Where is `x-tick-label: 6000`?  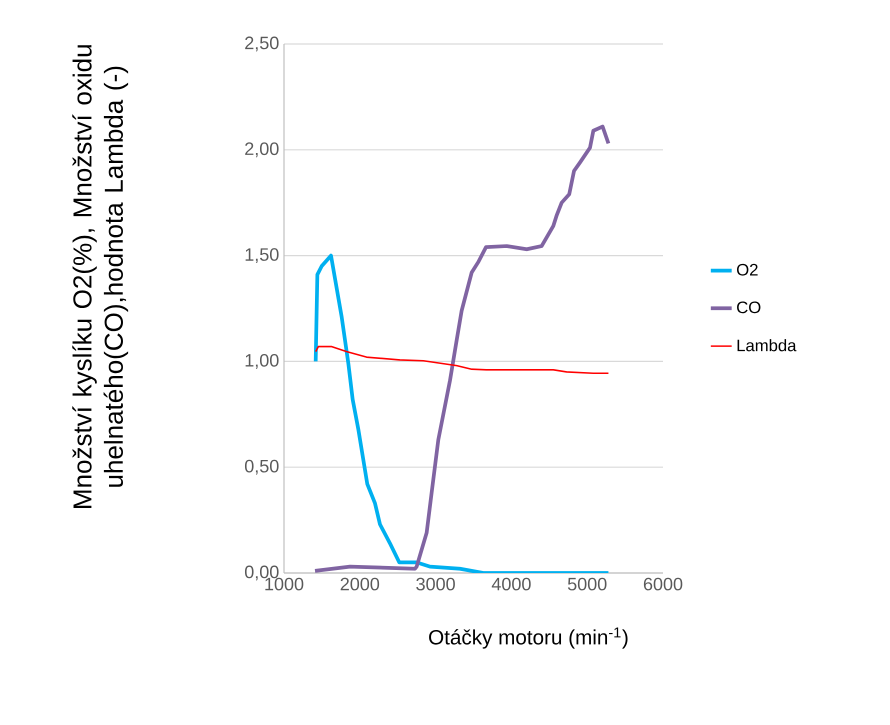
x-tick-label: 6000 is located at coordinates (663, 584).